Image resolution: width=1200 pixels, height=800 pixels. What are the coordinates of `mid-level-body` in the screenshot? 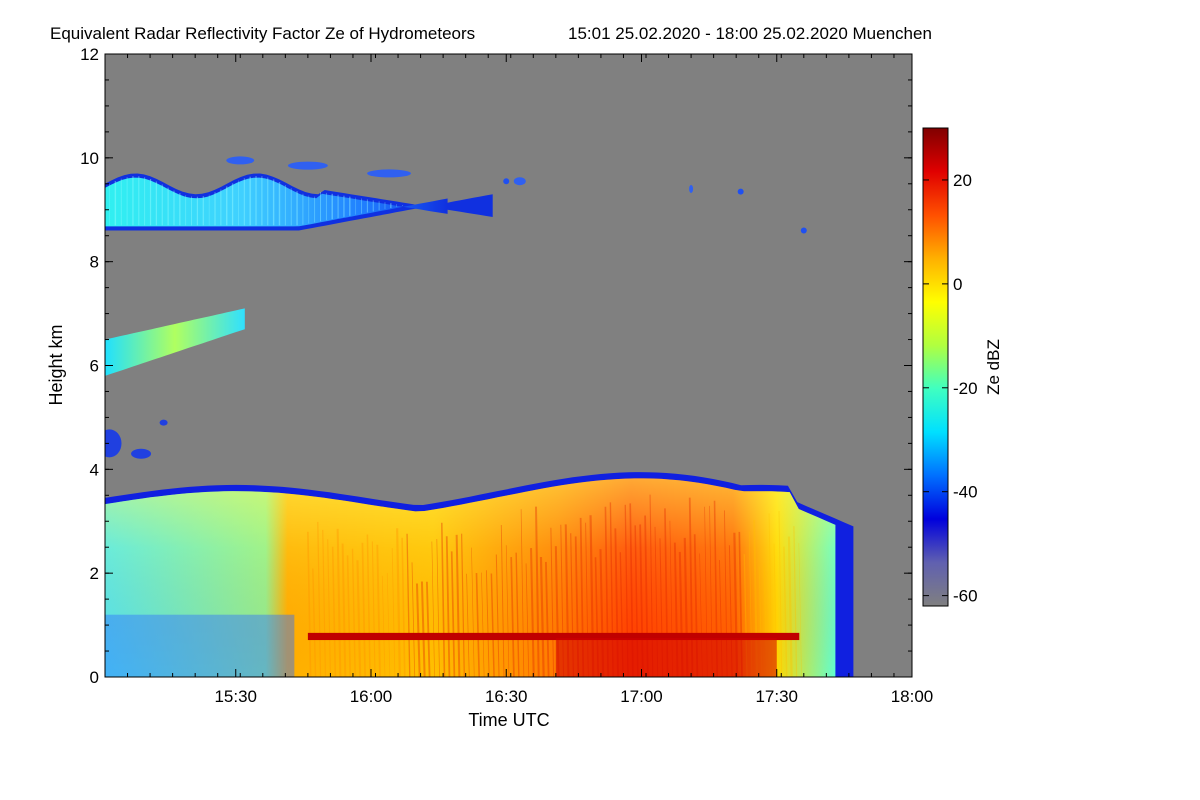 It's located at (175, 342).